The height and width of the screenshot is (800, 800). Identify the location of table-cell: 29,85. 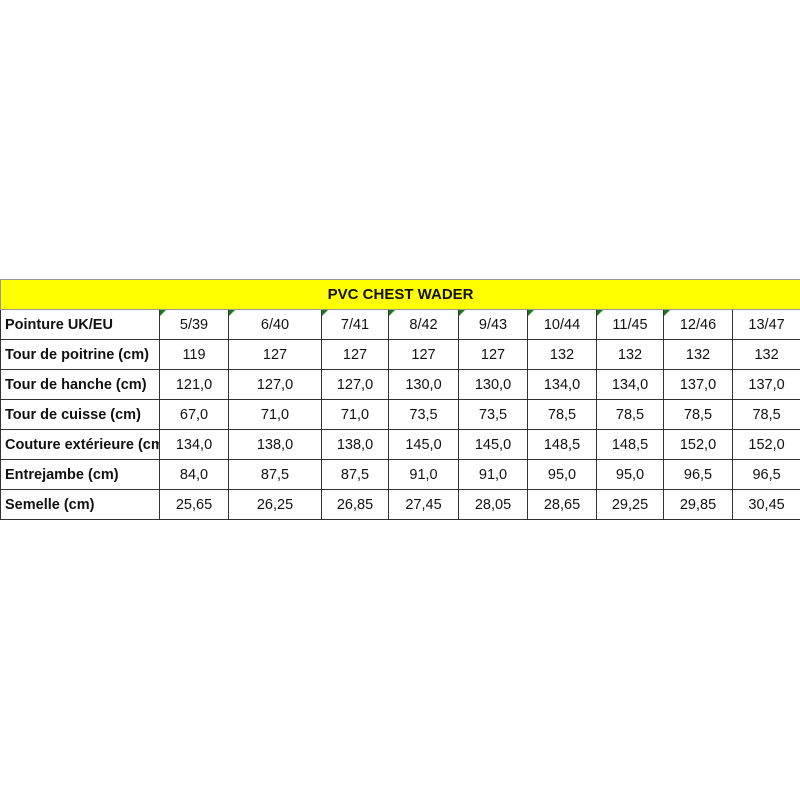
(698, 504).